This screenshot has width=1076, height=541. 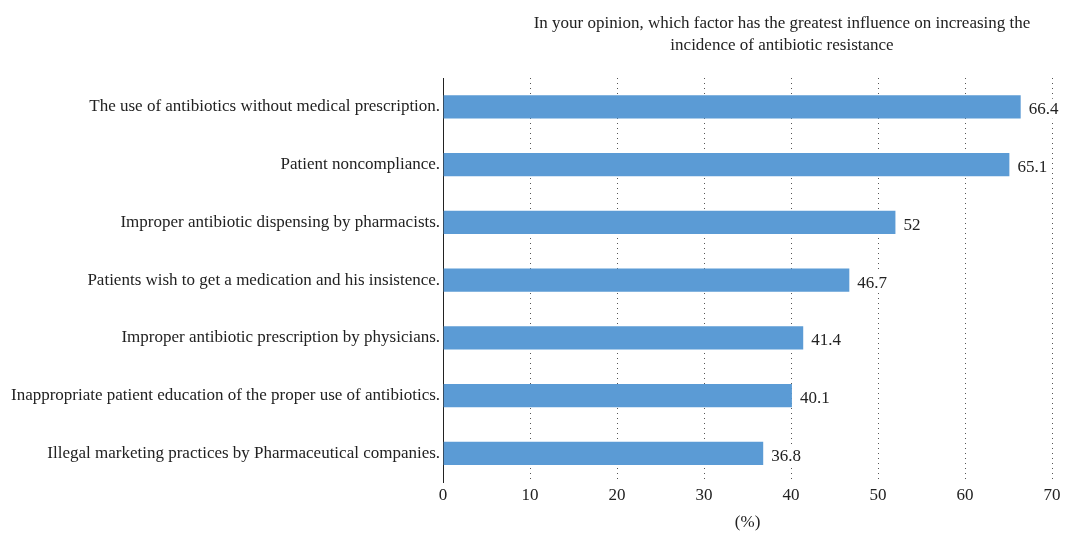 What do you see at coordinates (814, 398) in the screenshot?
I see `data-label: 40.1` at bounding box center [814, 398].